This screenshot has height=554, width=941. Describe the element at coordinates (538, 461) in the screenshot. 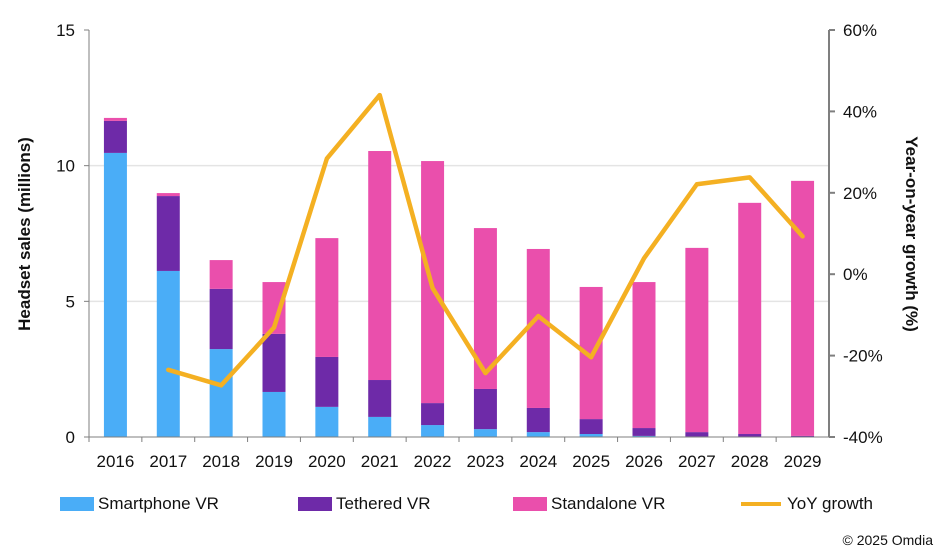

I see `x-tick-label: 2024` at that location.